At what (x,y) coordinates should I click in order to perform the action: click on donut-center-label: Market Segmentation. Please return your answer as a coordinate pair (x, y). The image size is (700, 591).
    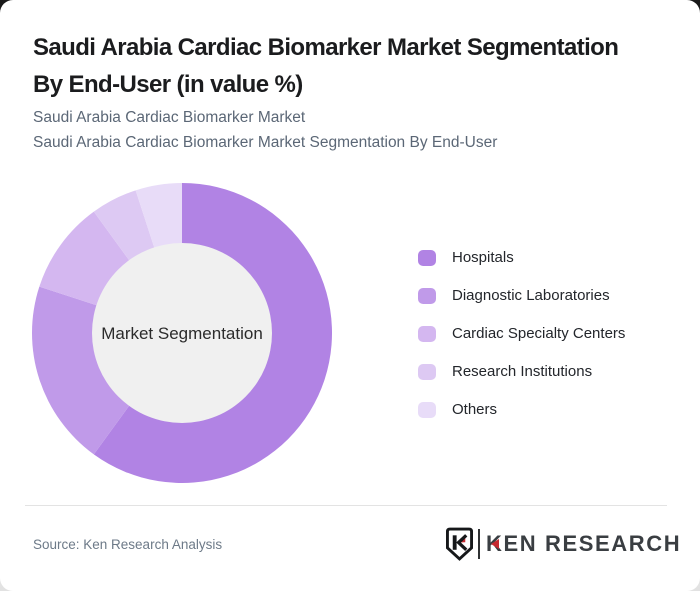
    Looking at the image, I should click on (182, 333).